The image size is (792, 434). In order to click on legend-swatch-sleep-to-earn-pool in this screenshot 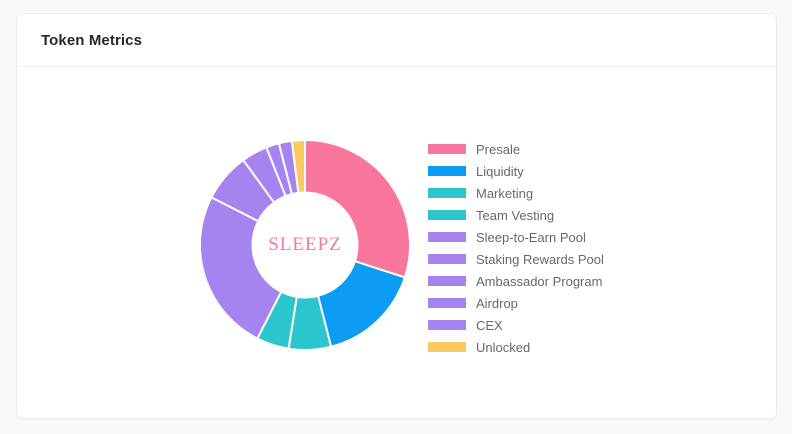, I will do `click(447, 237)`.